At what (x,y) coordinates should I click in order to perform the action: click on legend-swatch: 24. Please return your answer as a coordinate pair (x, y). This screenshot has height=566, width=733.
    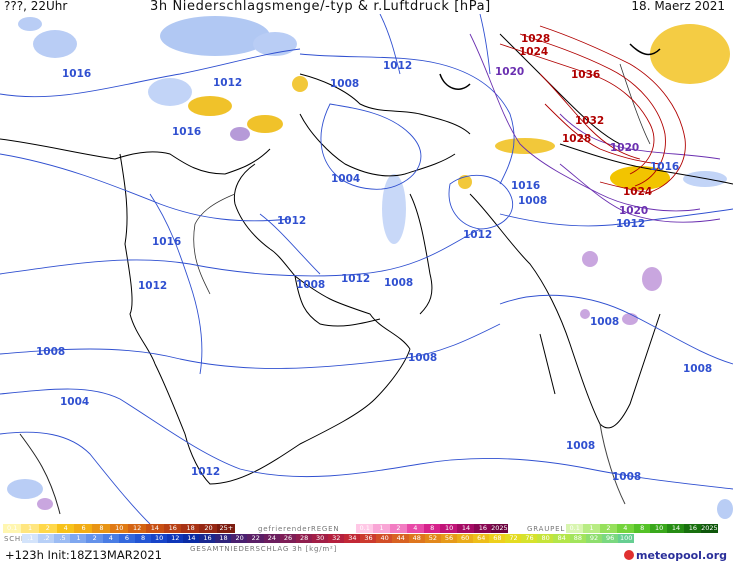
    Looking at the image, I should click on (272, 538).